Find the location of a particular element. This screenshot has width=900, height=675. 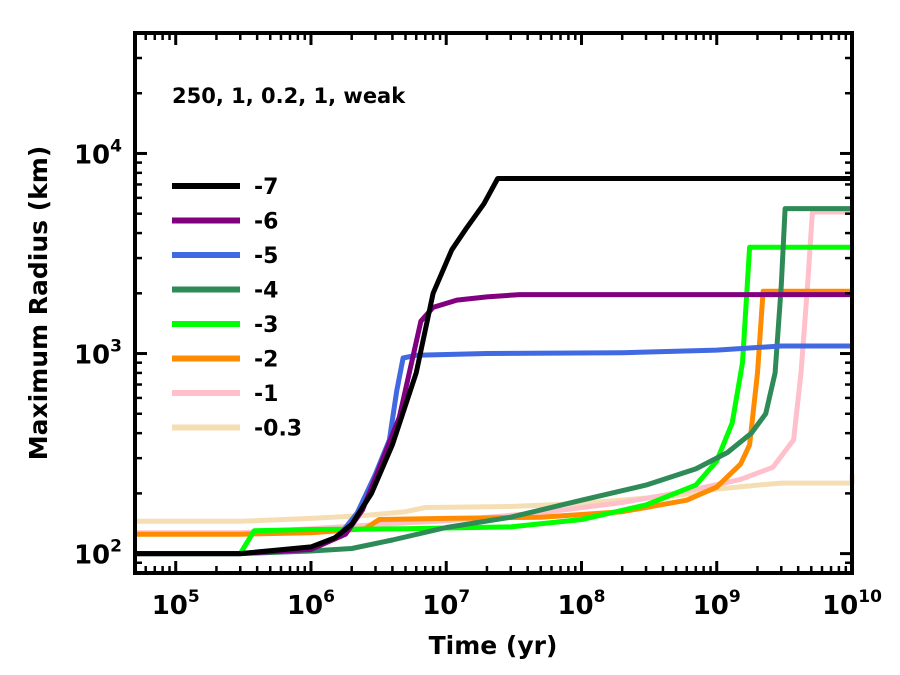

y-tick-label: 102 is located at coordinates (98, 554).